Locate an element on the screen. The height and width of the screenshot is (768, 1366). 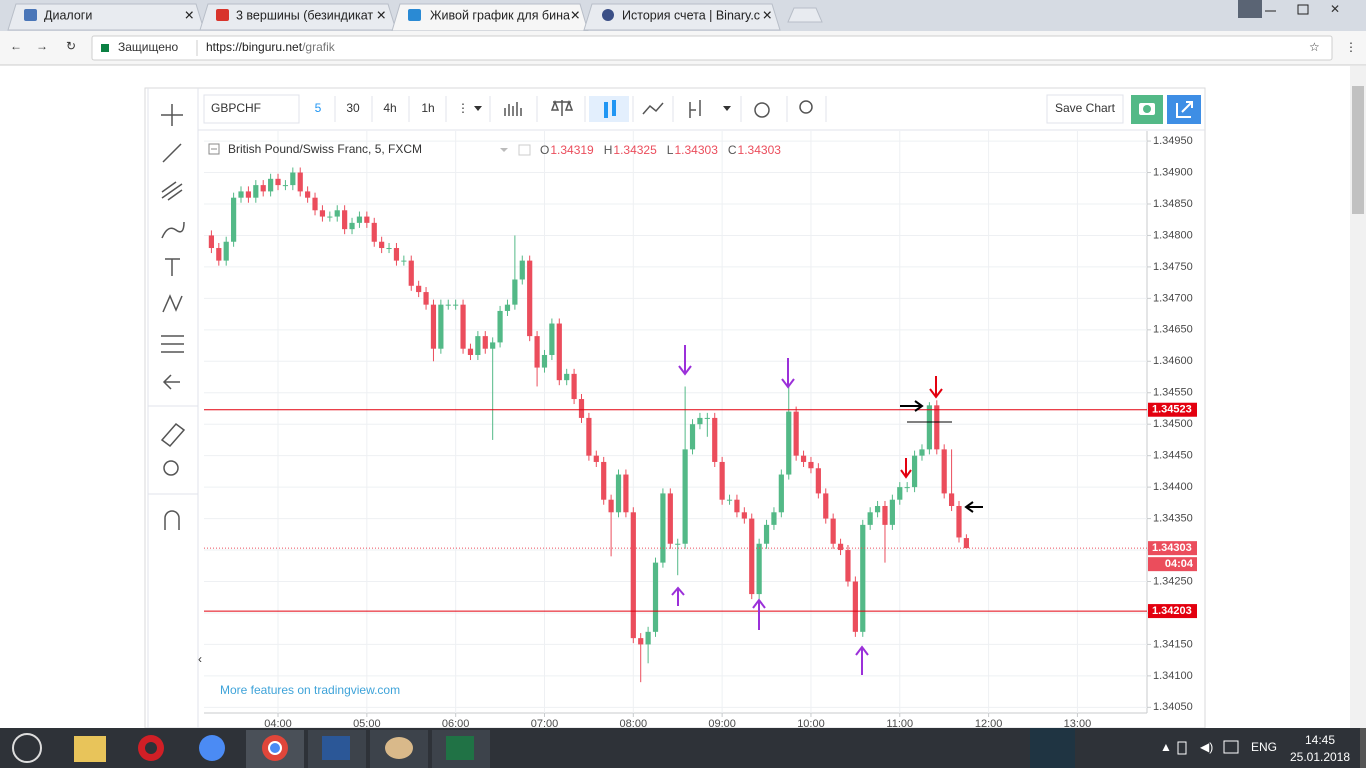
compare-button is located at coordinates (562, 107).